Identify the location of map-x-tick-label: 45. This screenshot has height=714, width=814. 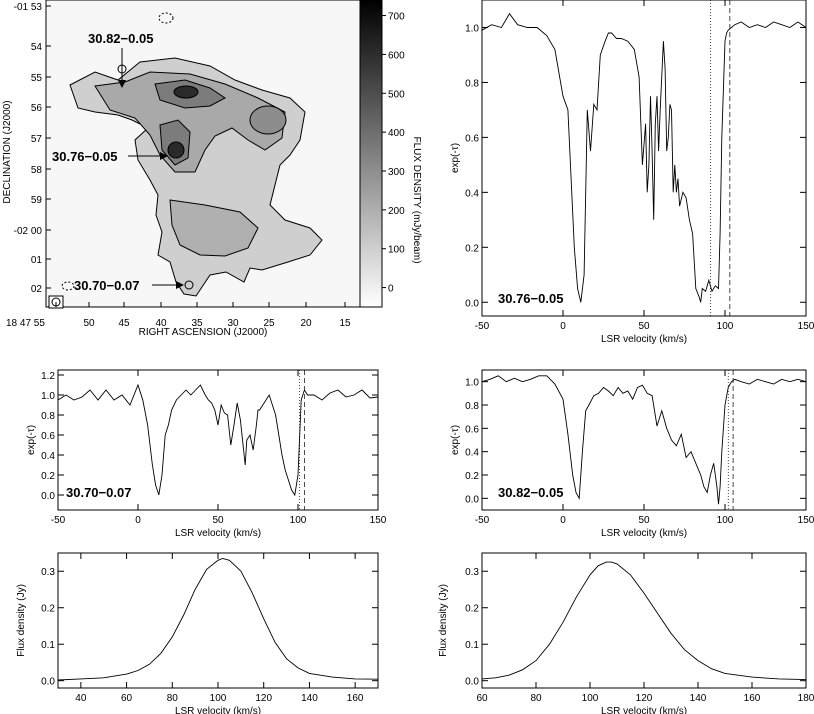
(124, 323).